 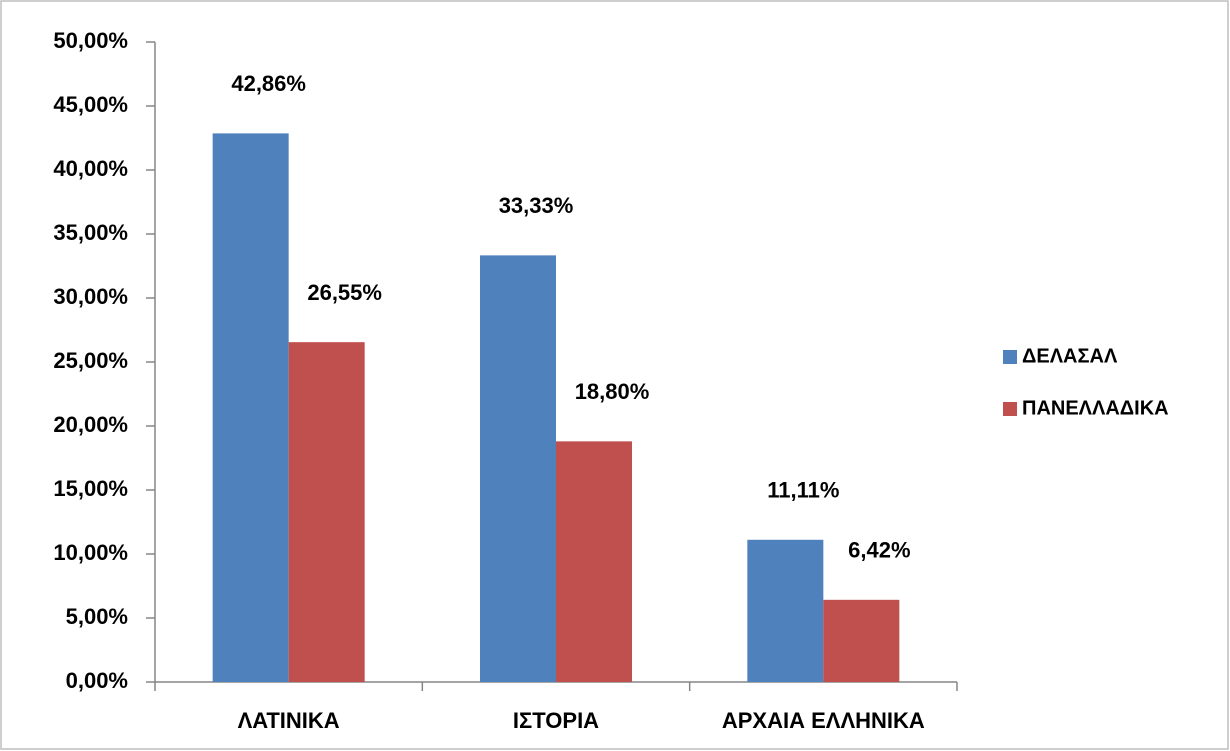 What do you see at coordinates (90, 488) in the screenshot?
I see `y-tick-label: 15,00%` at bounding box center [90, 488].